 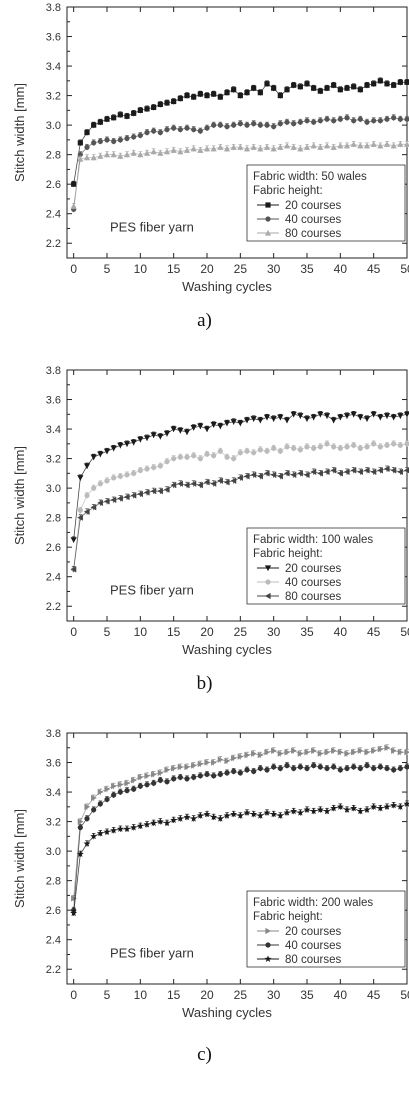 What do you see at coordinates (268, 931) in the screenshot?
I see `legend-marker` at bounding box center [268, 931].